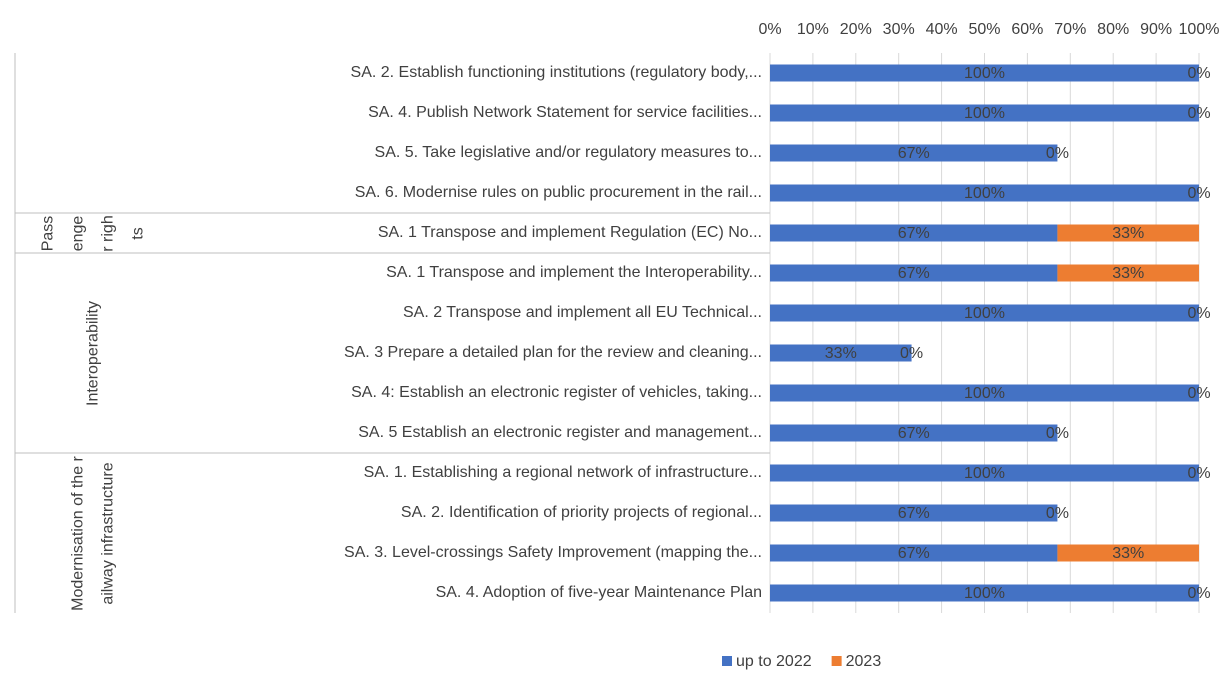 The width and height of the screenshot is (1229, 677). What do you see at coordinates (984, 29) in the screenshot?
I see `x-tick-label: 50%` at bounding box center [984, 29].